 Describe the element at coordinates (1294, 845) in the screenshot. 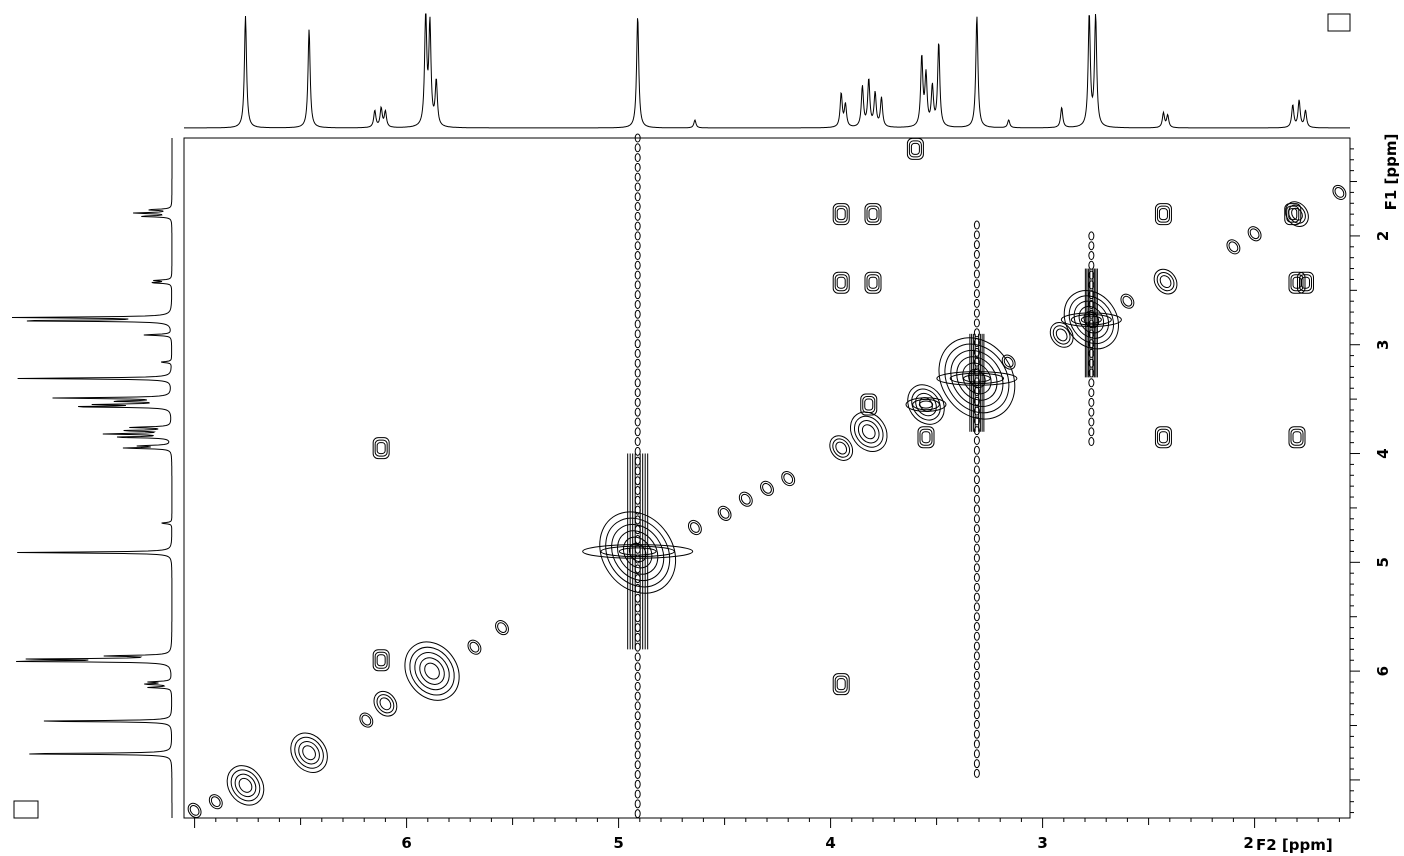

I see `f2-axis-title: F2 [ppm]` at that location.